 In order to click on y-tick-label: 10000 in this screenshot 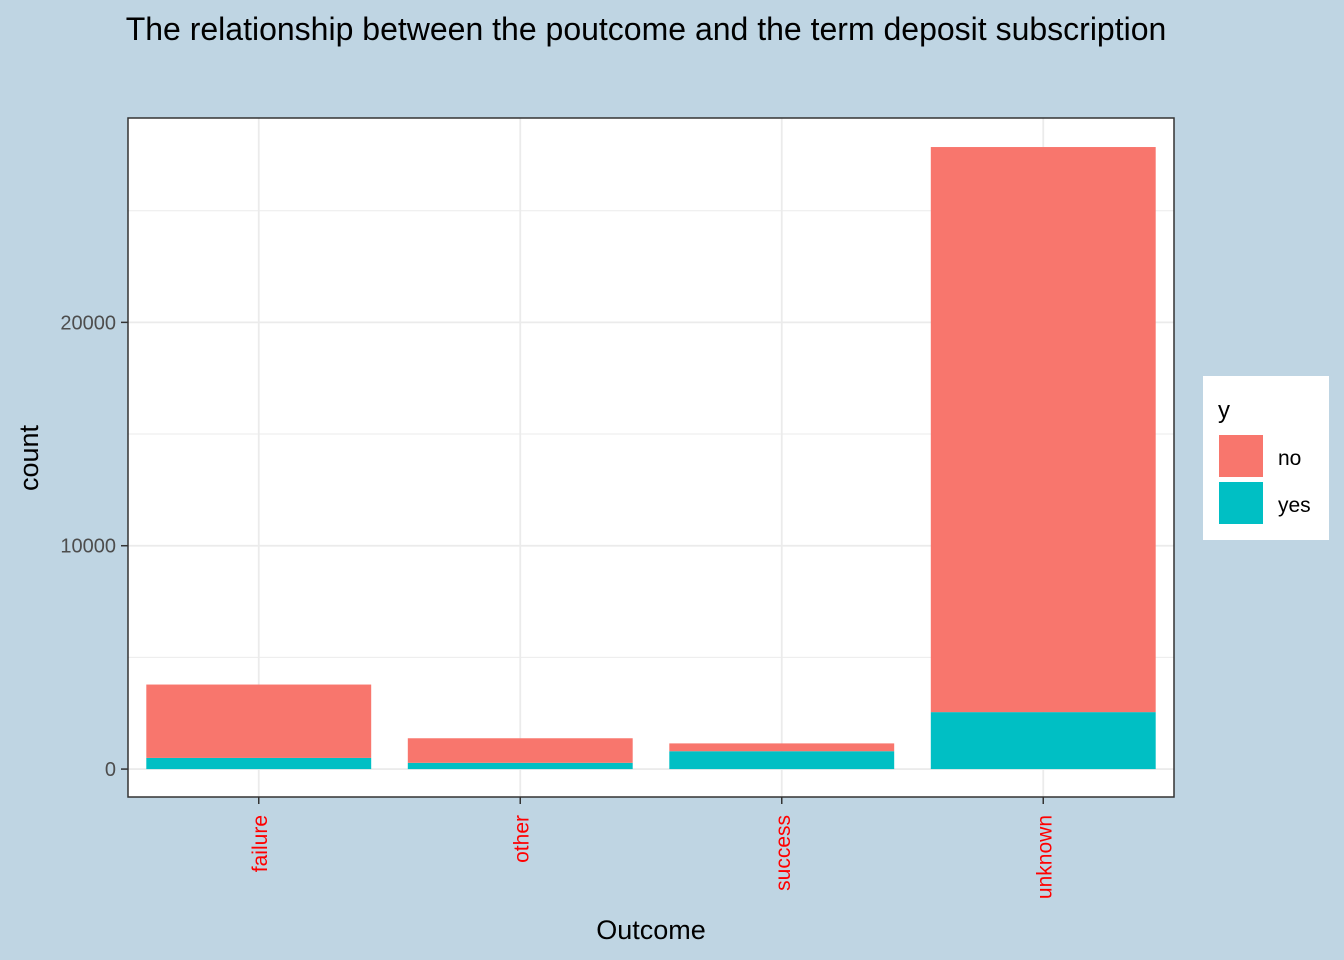, I will do `click(88, 547)`.